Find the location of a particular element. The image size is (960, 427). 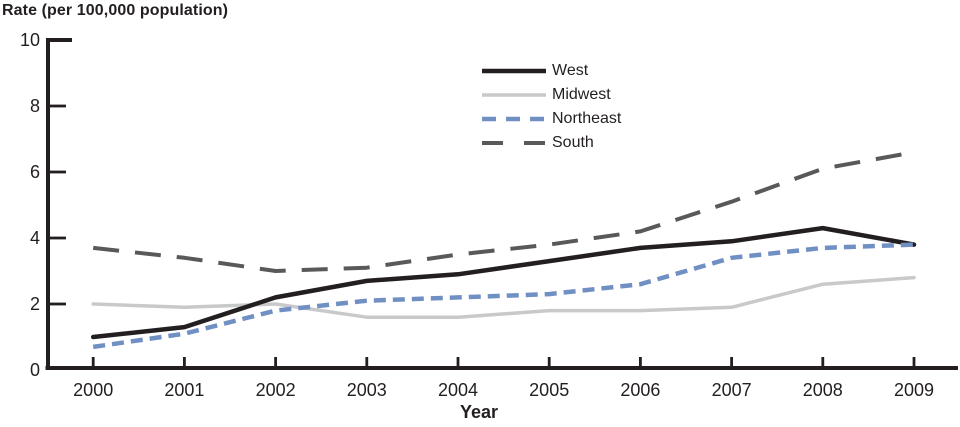

x-tick-label: 2003 is located at coordinates (367, 390).